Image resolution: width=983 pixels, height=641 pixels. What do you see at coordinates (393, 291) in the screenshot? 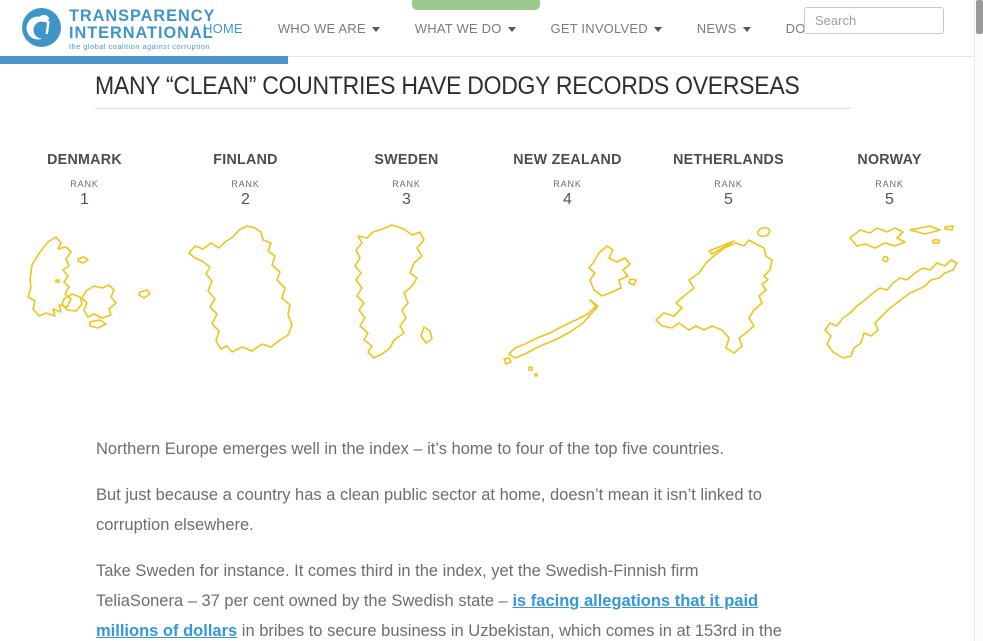
I see `sweden-map-outline` at bounding box center [393, 291].